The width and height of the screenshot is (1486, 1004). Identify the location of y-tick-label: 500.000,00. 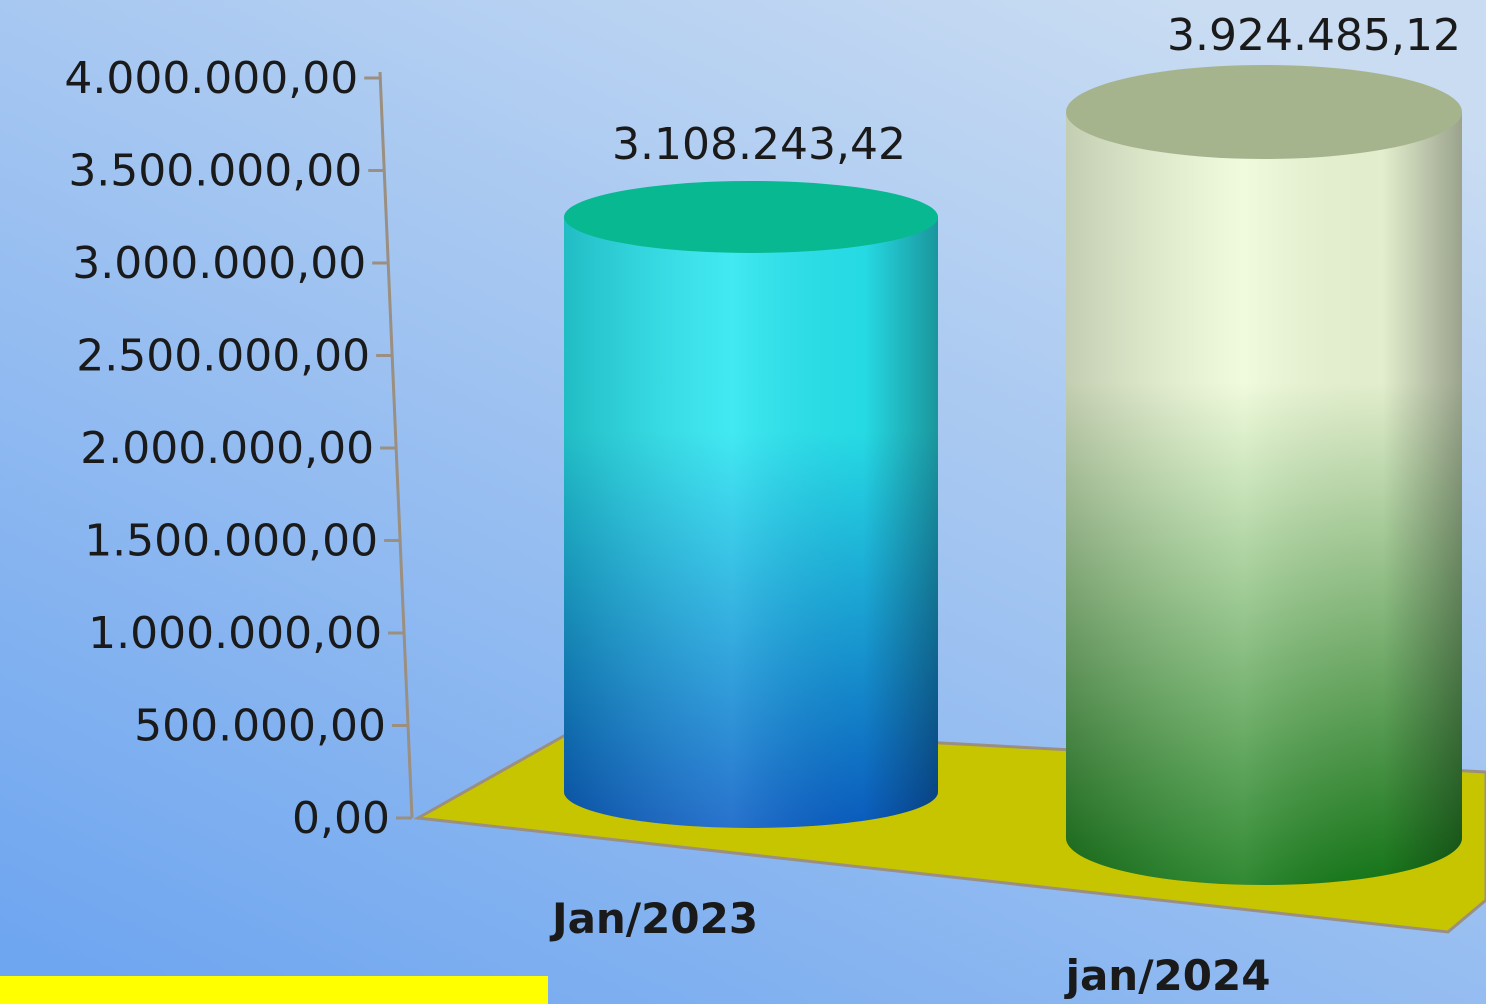
(260, 726).